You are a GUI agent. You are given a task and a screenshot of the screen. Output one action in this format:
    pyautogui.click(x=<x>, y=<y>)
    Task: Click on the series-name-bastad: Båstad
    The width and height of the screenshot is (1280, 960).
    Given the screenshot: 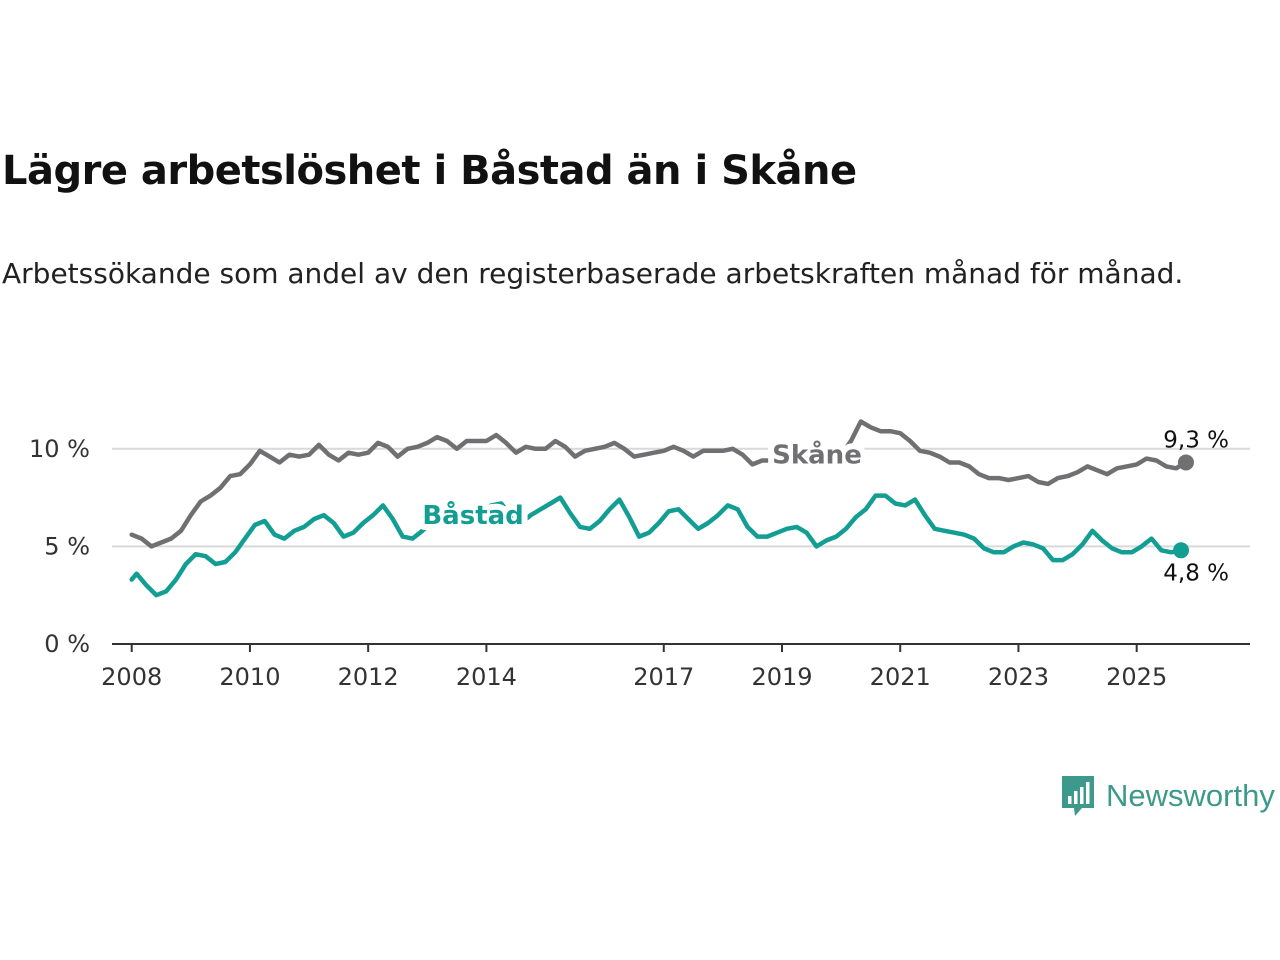 What is the action you would take?
    pyautogui.click(x=472, y=515)
    